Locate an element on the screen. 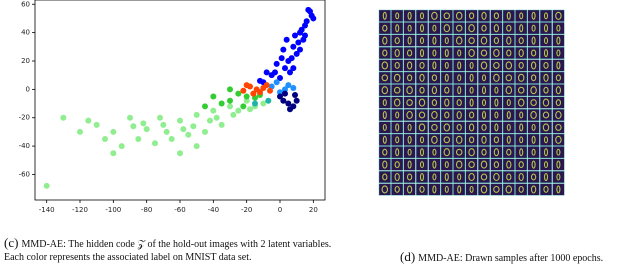  y-tick-label: -20 is located at coordinates (24, 118).